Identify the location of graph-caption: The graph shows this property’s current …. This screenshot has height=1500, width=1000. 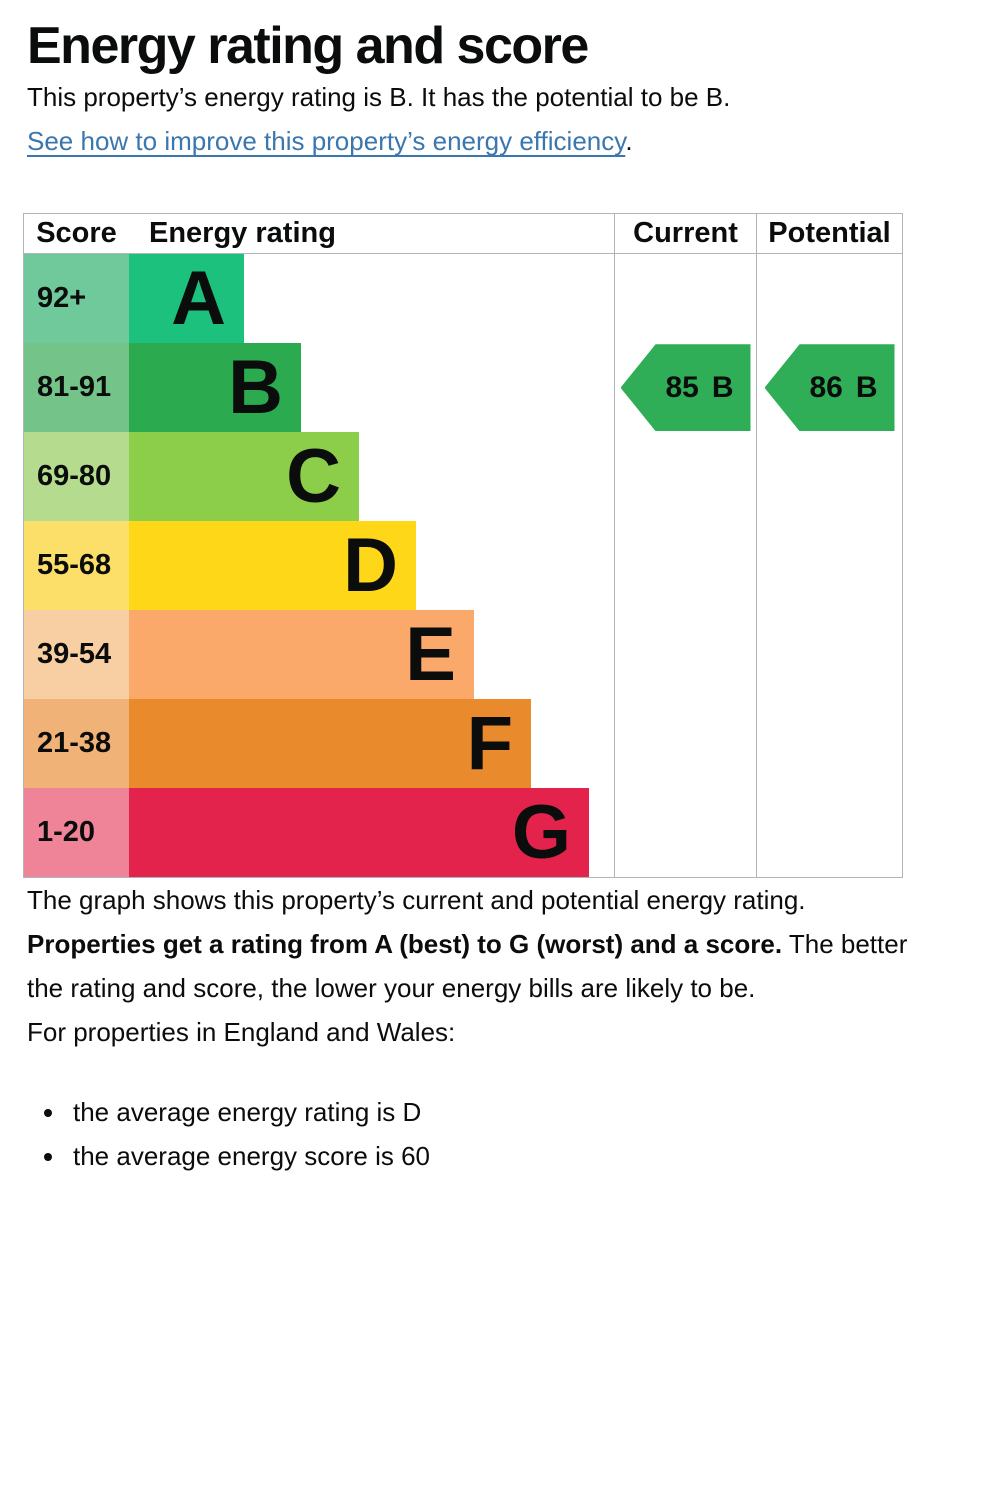
(416, 900).